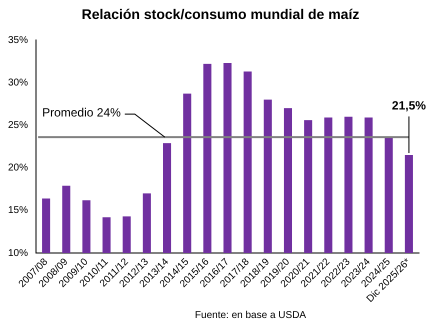 Image resolution: width=441 pixels, height=332 pixels. I want to click on chart-title: Relación stock/consumo mundial de maíz, so click(220, 14).